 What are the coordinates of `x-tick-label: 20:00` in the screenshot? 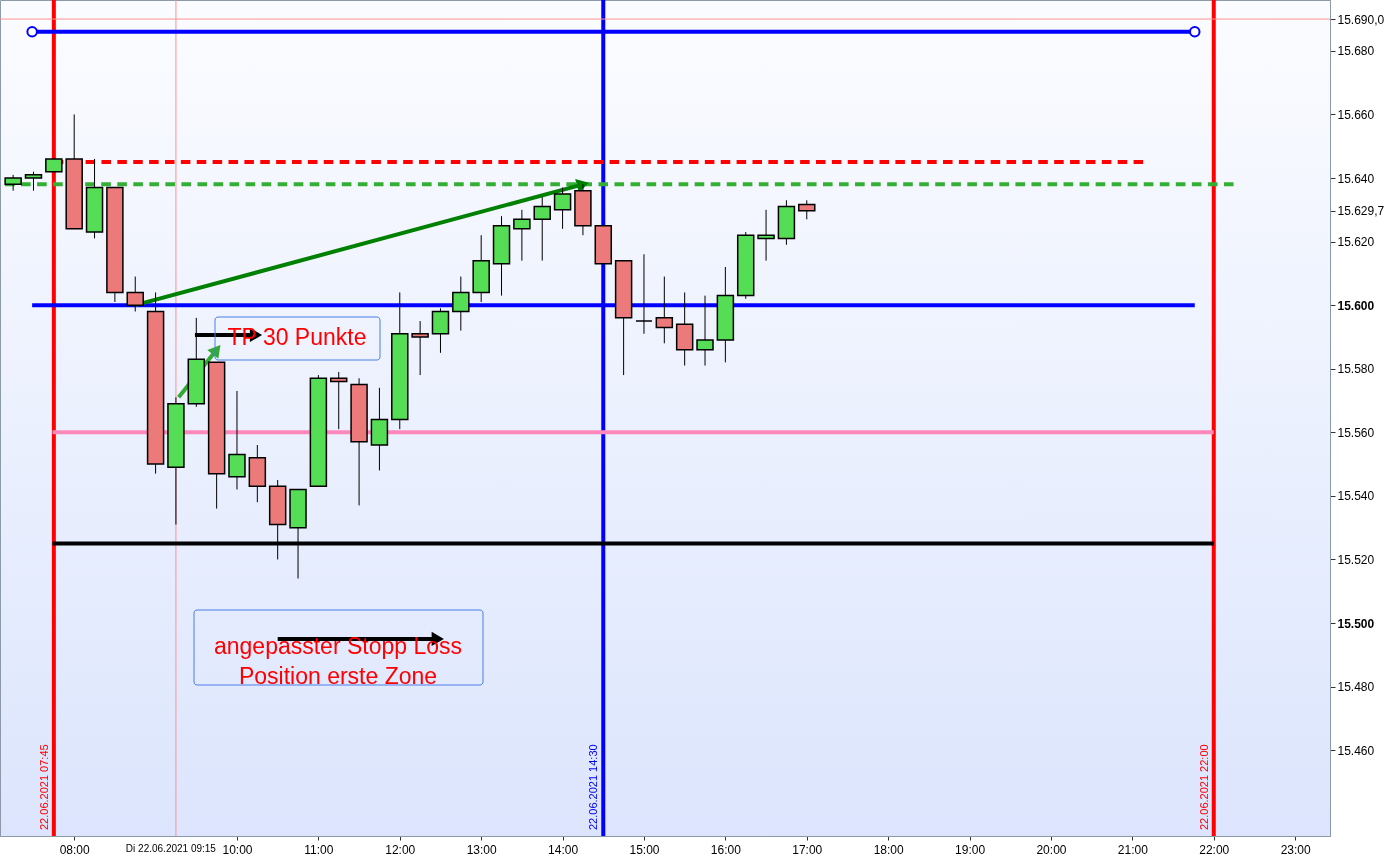 It's located at (1051, 849).